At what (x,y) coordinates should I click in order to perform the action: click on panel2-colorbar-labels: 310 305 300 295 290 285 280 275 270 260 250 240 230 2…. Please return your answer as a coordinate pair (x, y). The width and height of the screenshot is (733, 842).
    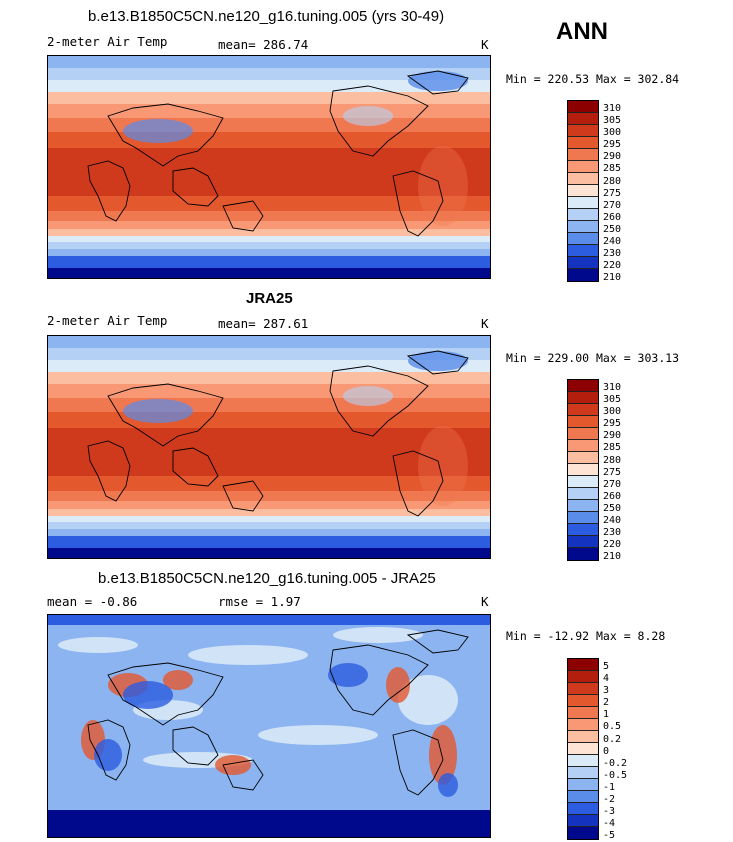
    Looking at the image, I should click on (612, 472).